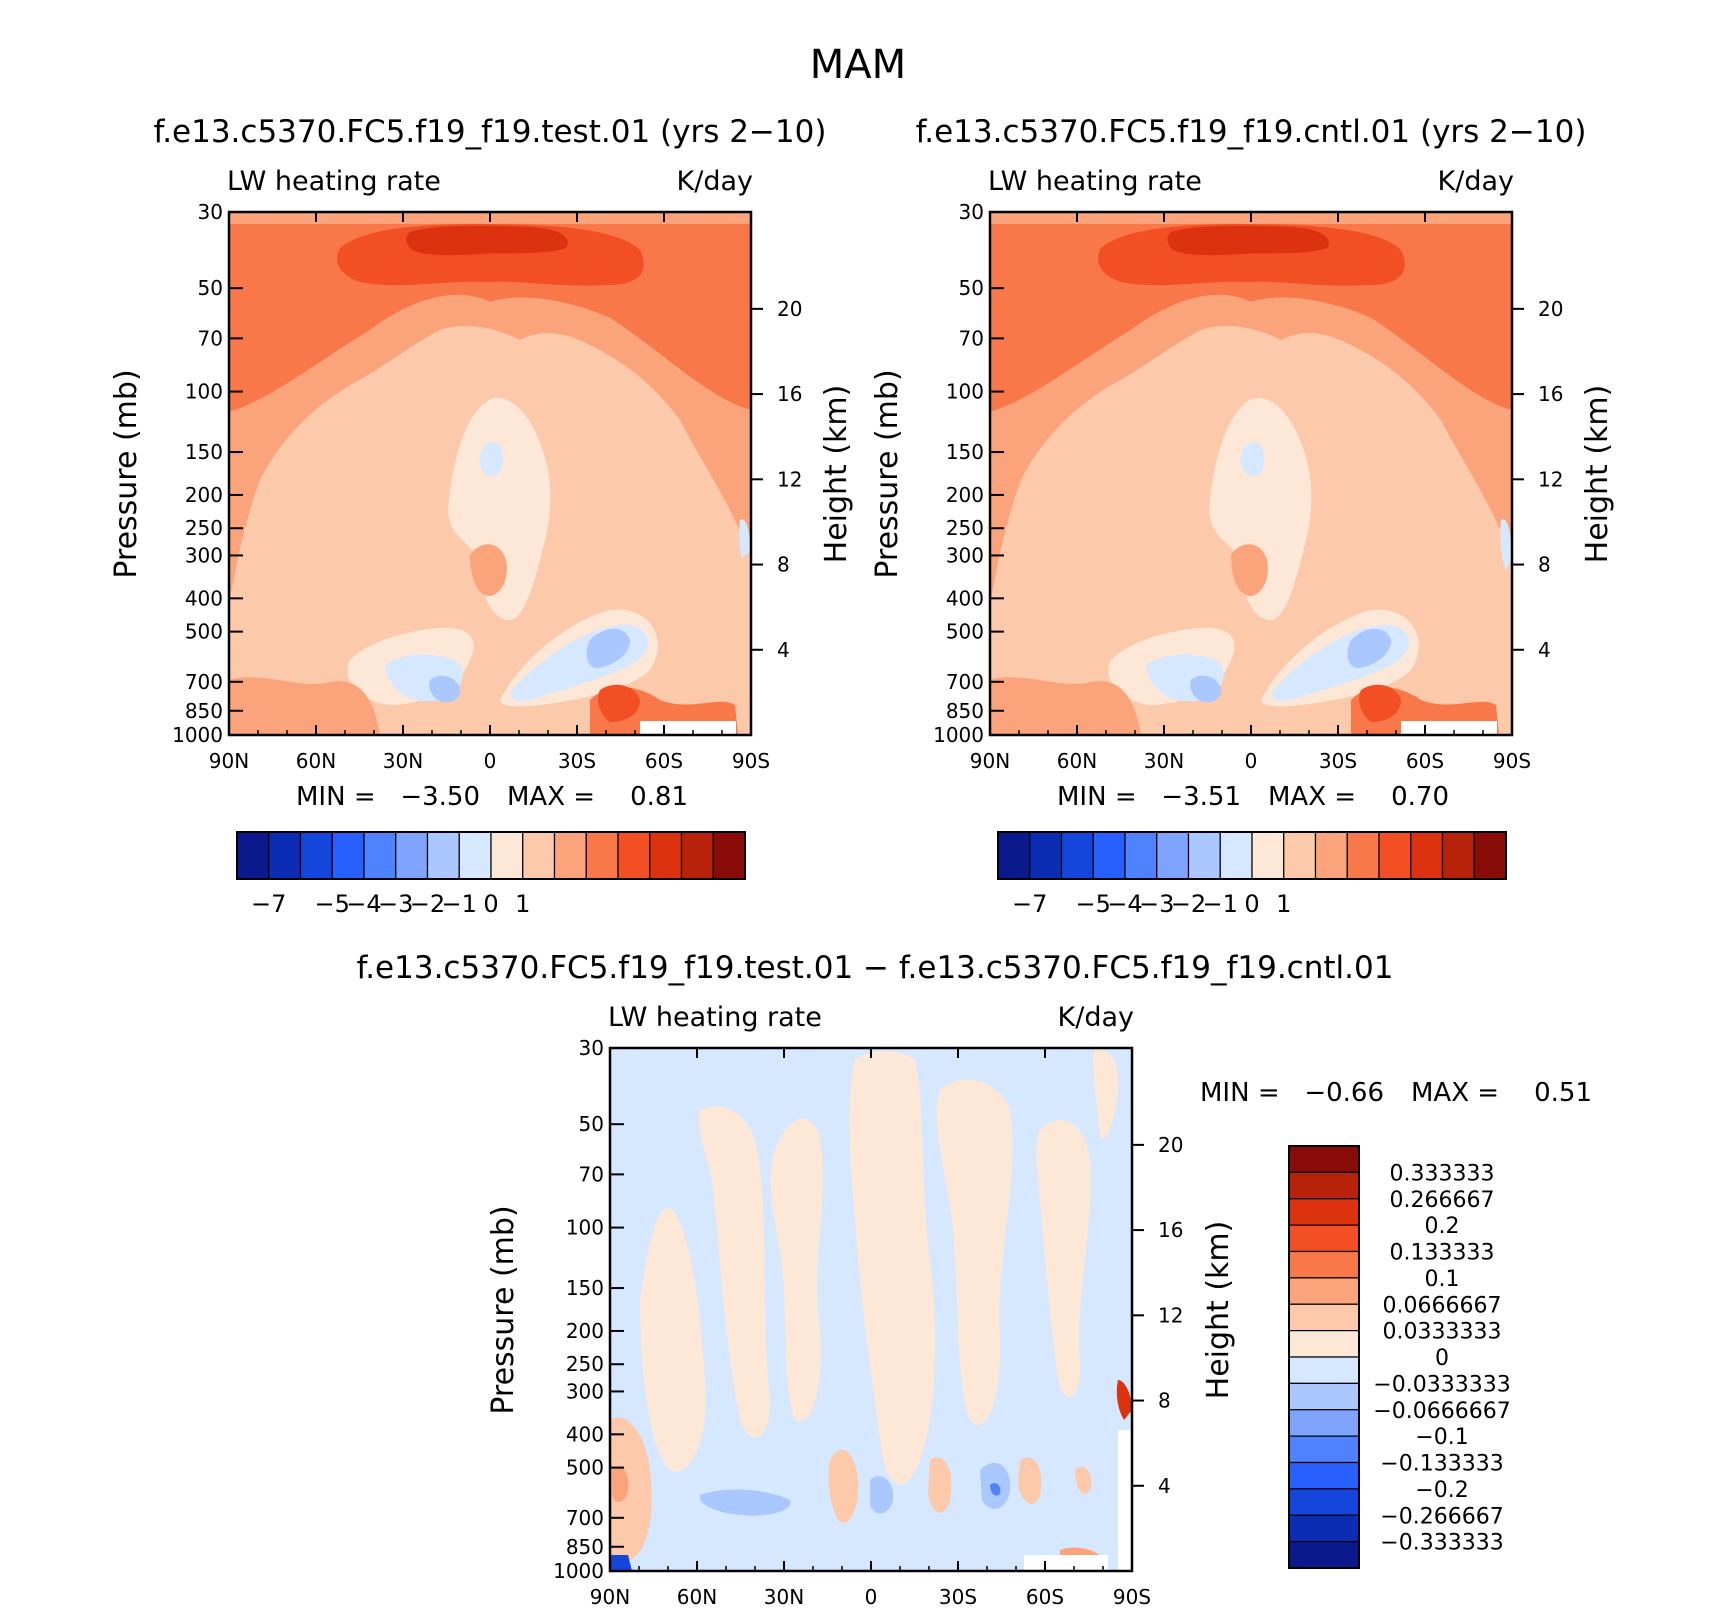 Image resolution: width=1710 pixels, height=1611 pixels. I want to click on colorbar-label: −0.1, so click(1441, 1437).